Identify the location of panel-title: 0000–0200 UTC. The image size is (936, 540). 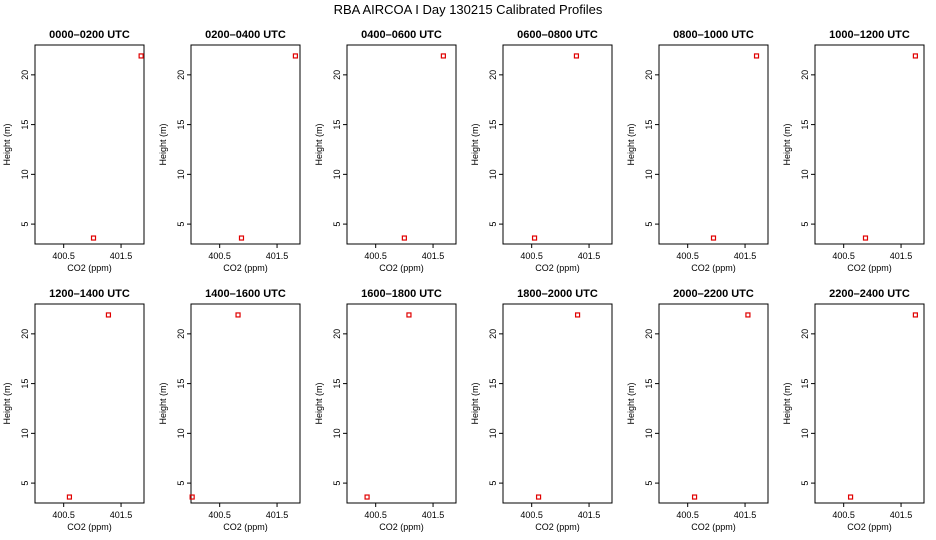
(89, 35).